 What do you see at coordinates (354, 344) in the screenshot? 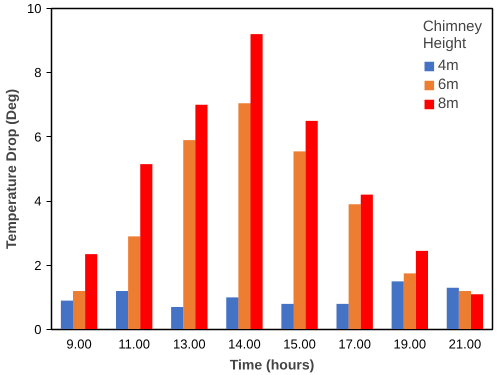
I see `x-tick-label: 17.00` at bounding box center [354, 344].